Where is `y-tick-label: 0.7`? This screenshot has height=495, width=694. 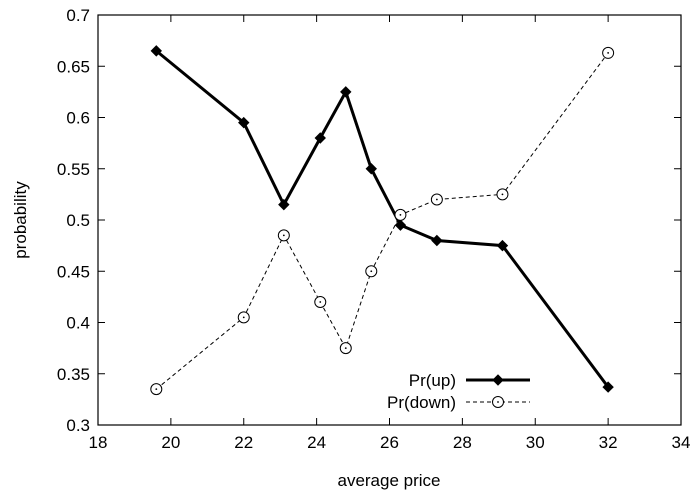 y-tick-label: 0.7 is located at coordinates (78, 15).